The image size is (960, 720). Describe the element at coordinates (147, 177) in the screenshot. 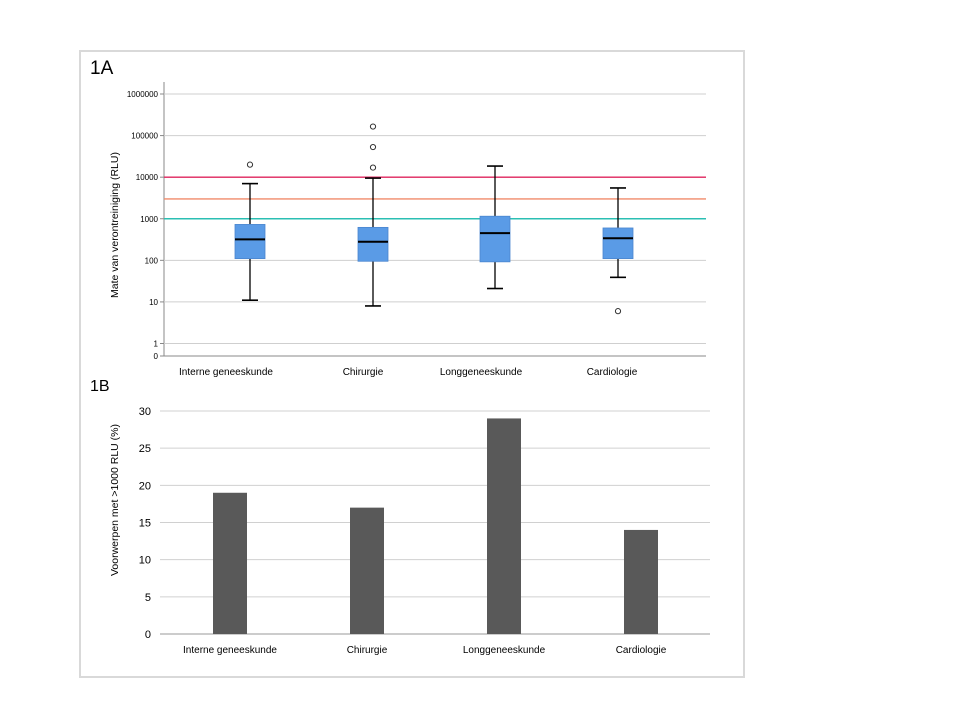

I see `y-tick-label-1a: 10000` at that location.